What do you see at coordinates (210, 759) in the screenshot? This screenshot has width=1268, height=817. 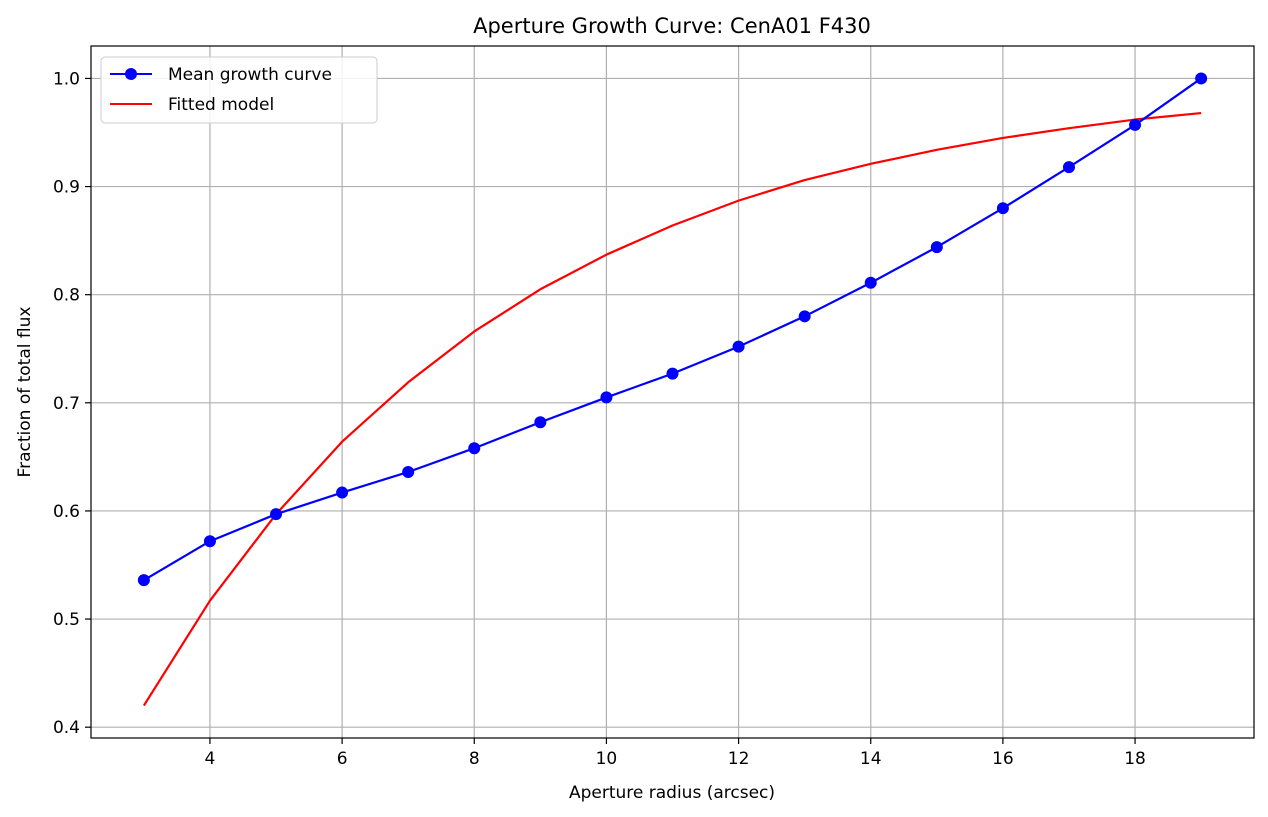 I see `x-tick-label: 4` at bounding box center [210, 759].